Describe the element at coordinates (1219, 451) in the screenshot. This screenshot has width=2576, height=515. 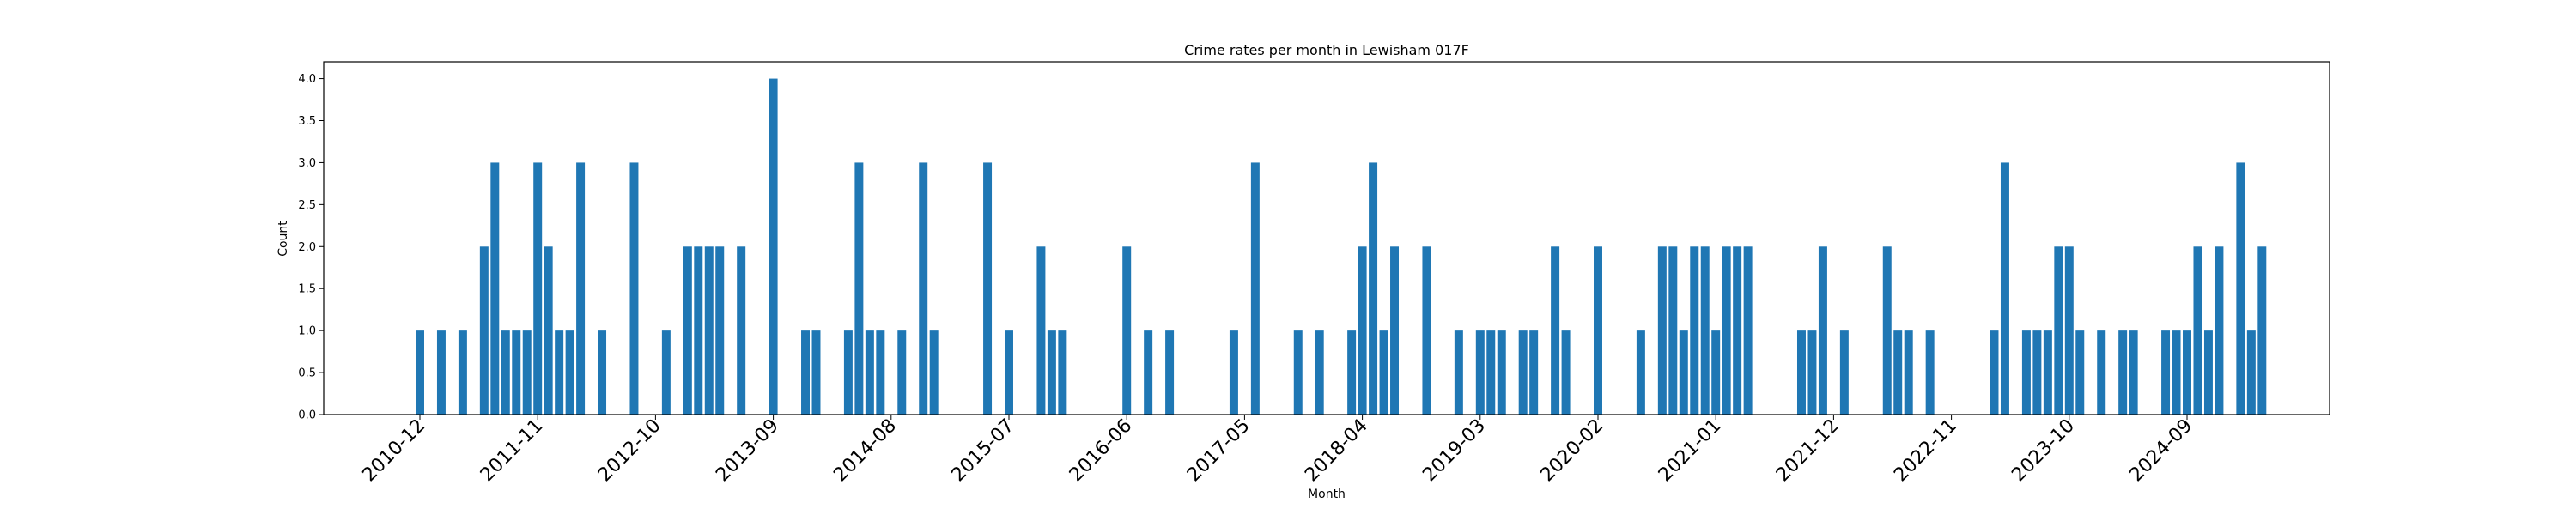
I see `x-tick-label: 2017-05` at that location.